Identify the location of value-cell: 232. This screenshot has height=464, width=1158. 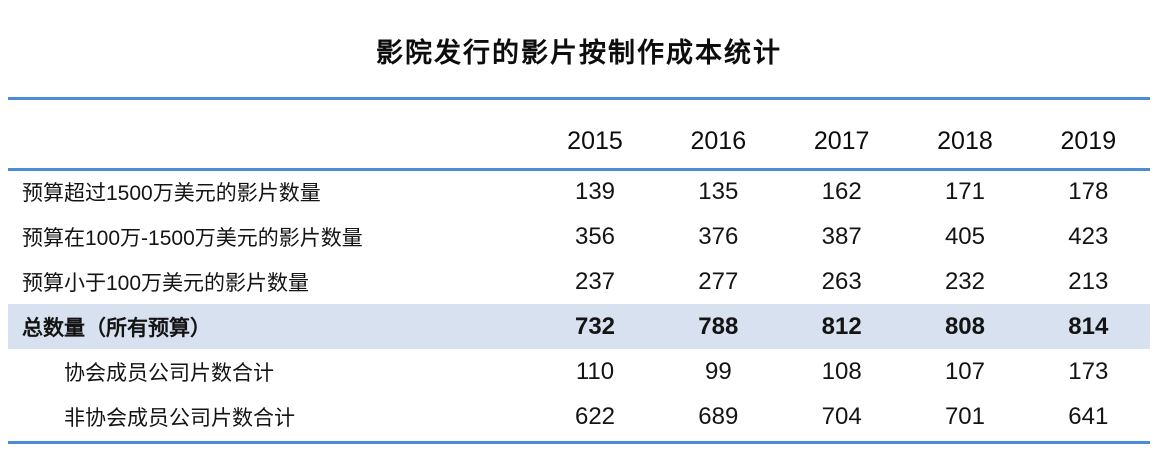
(964, 281).